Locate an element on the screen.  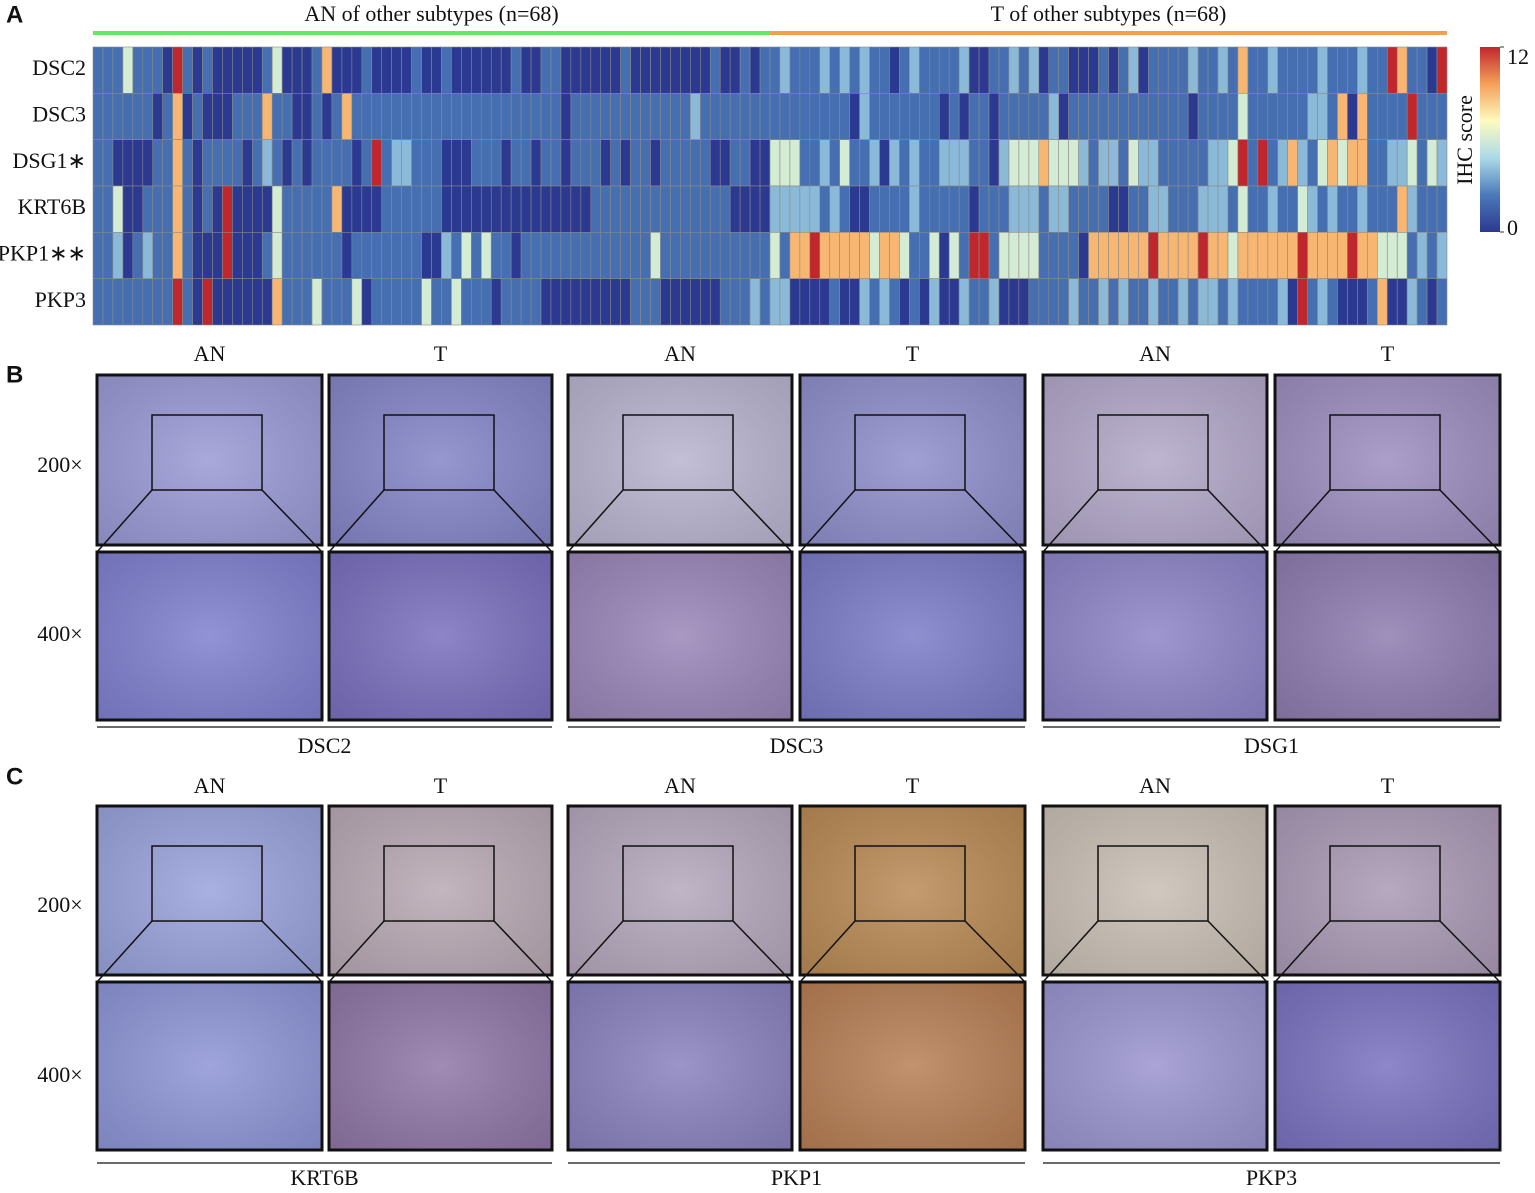
row-label: DSC2 is located at coordinates (59, 67).